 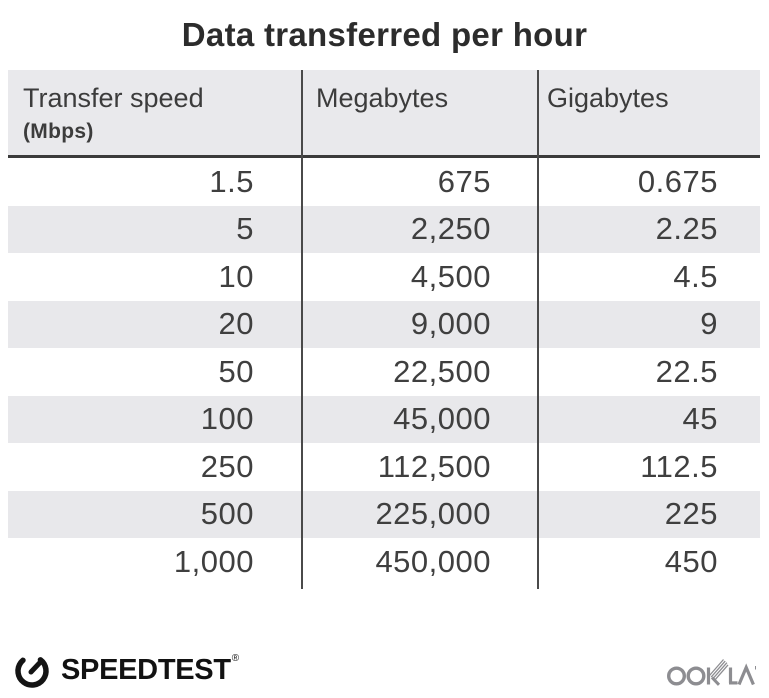 I want to click on cell-megabytes: 22,500, so click(x=442, y=371).